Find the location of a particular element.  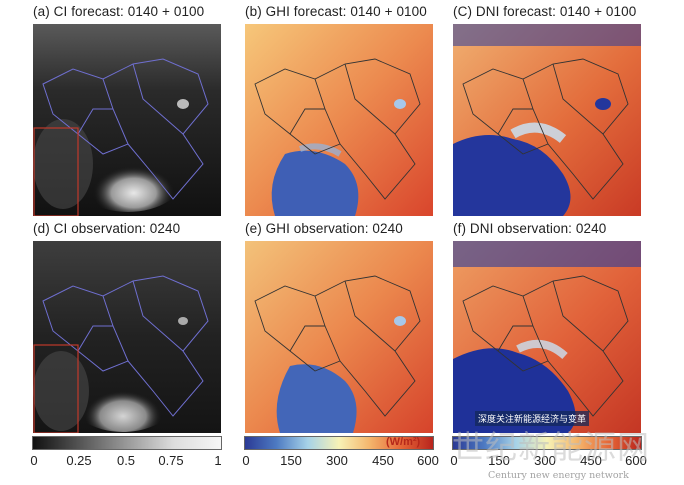

ci-tick: 0.75 is located at coordinates (171, 460).